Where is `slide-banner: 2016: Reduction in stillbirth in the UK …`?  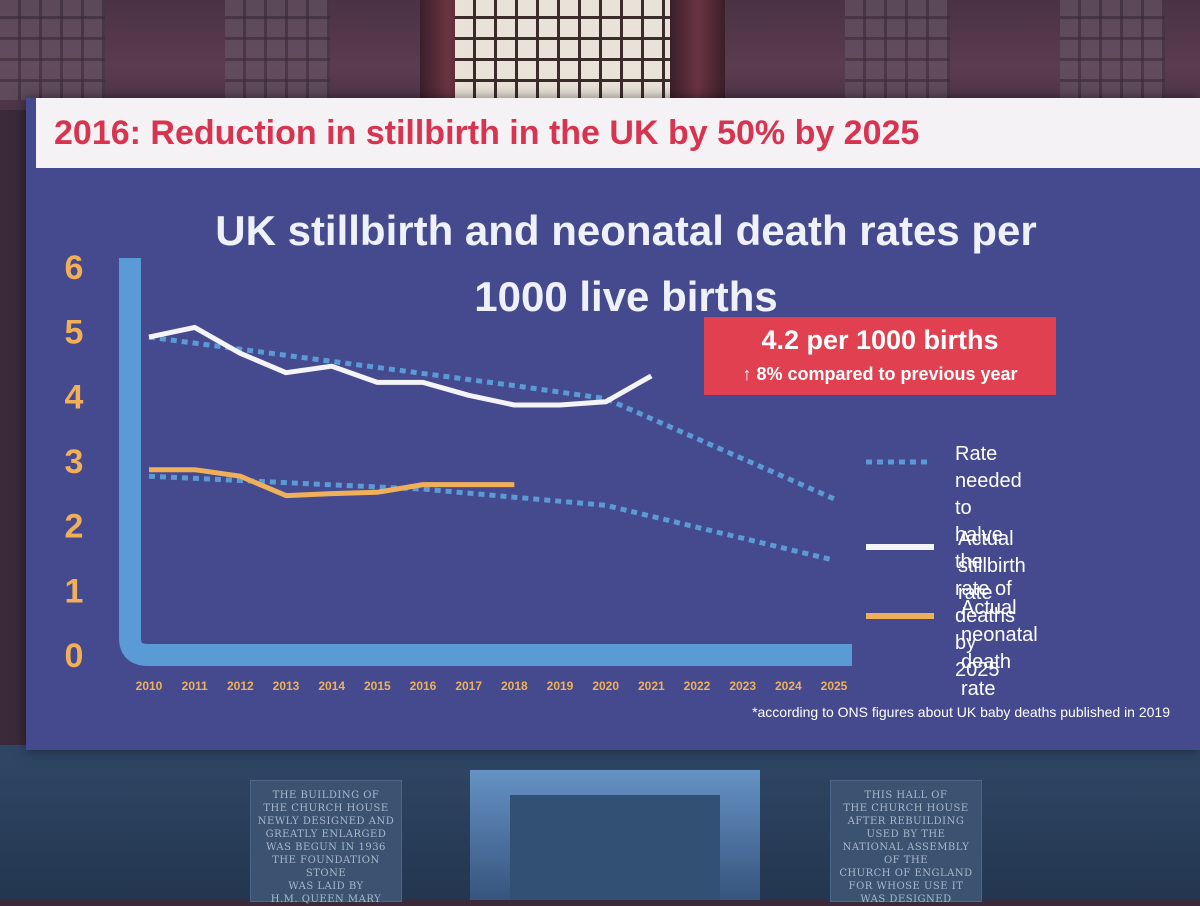
slide-banner: 2016: Reduction in stillbirth in the UK … is located at coordinates (618, 133).